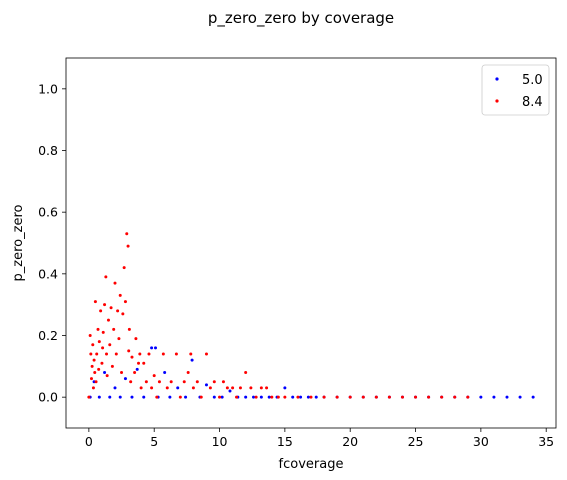  What do you see at coordinates (285, 441) in the screenshot?
I see `x-tick-label-3: 15` at bounding box center [285, 441].